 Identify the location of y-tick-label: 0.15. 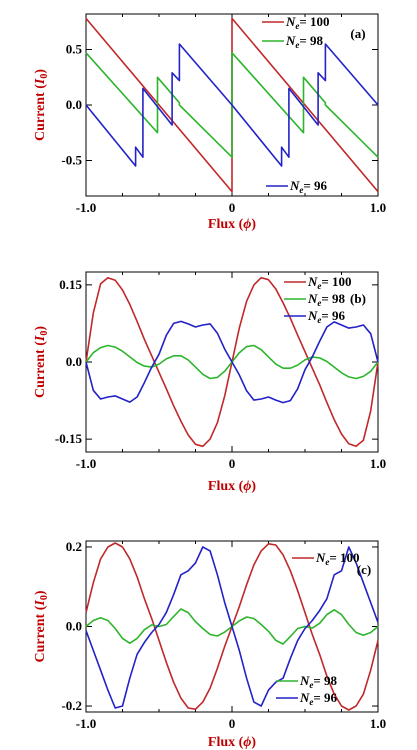
(70, 284).